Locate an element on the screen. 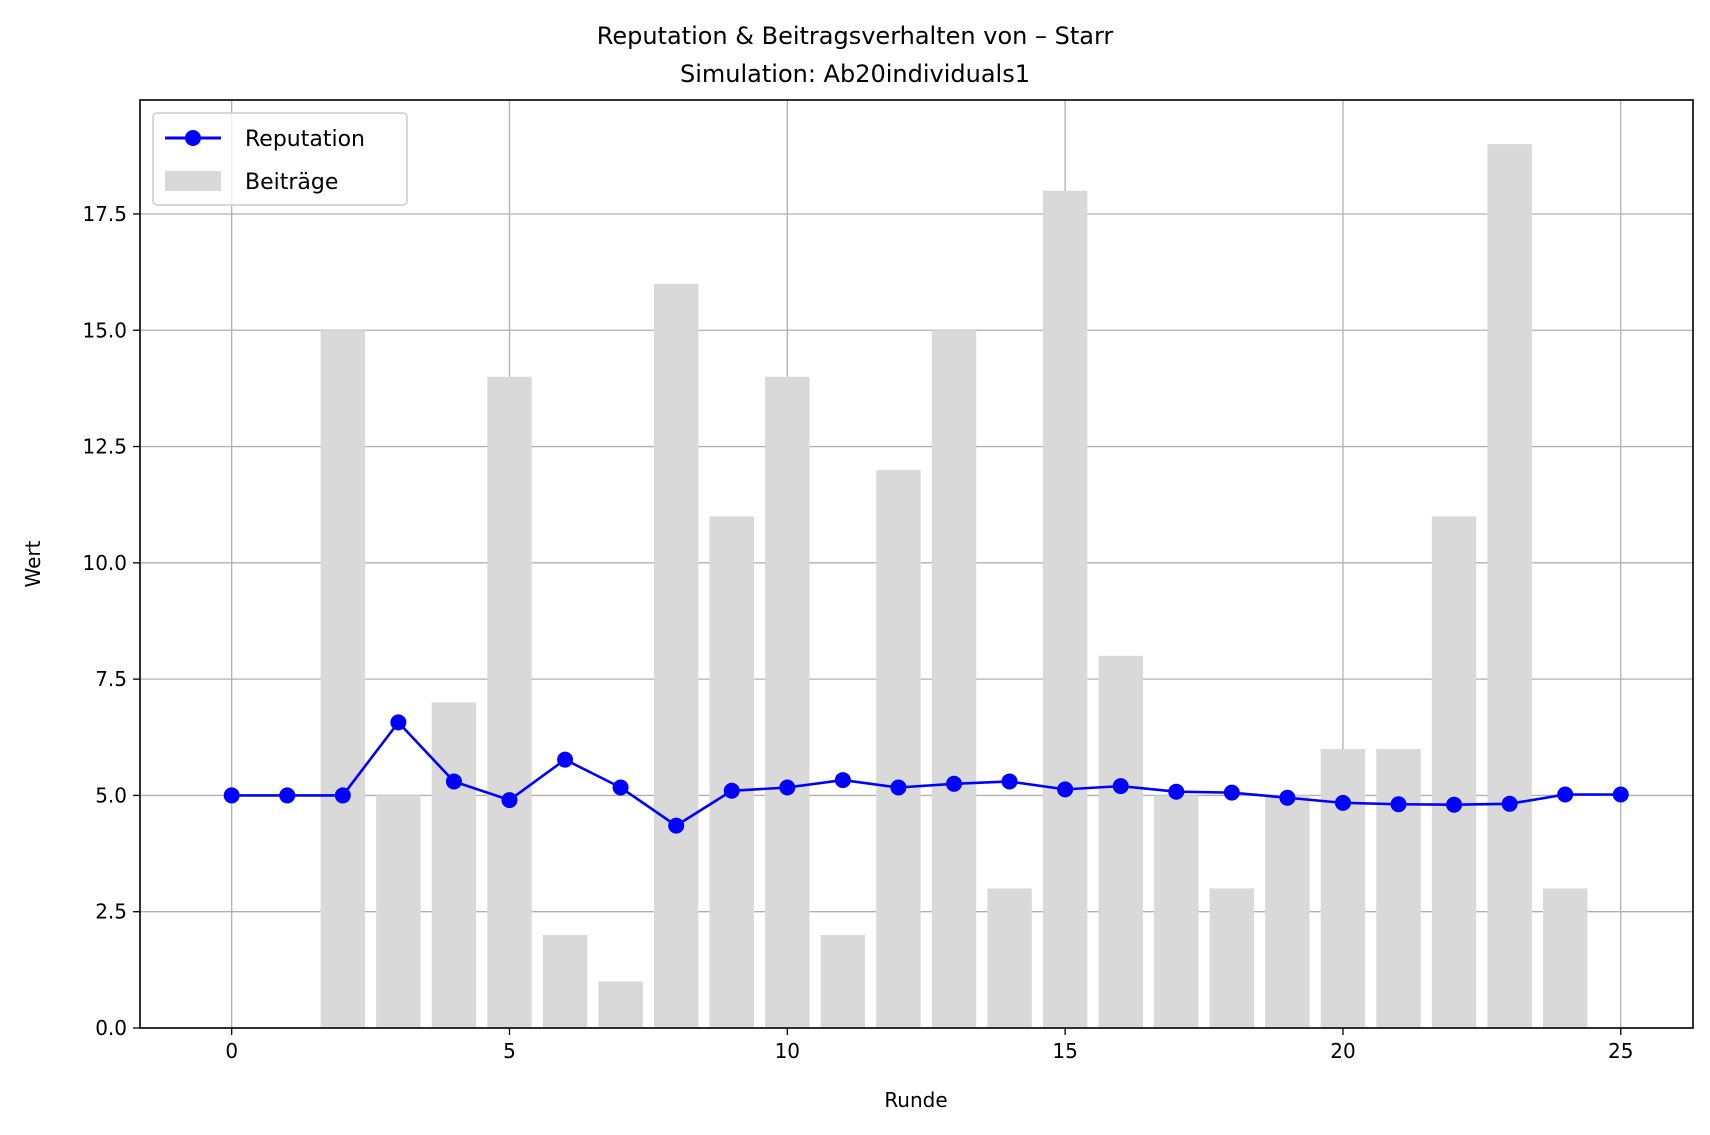 The height and width of the screenshot is (1135, 1710). y-axis-label: Wert is located at coordinates (33, 563).